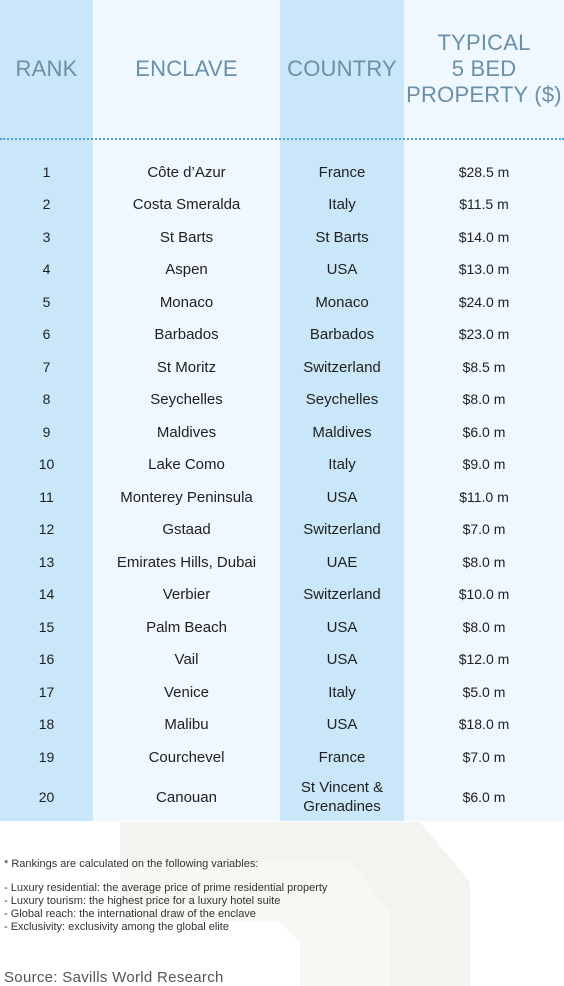  I want to click on rank-cell: 13, so click(46, 561).